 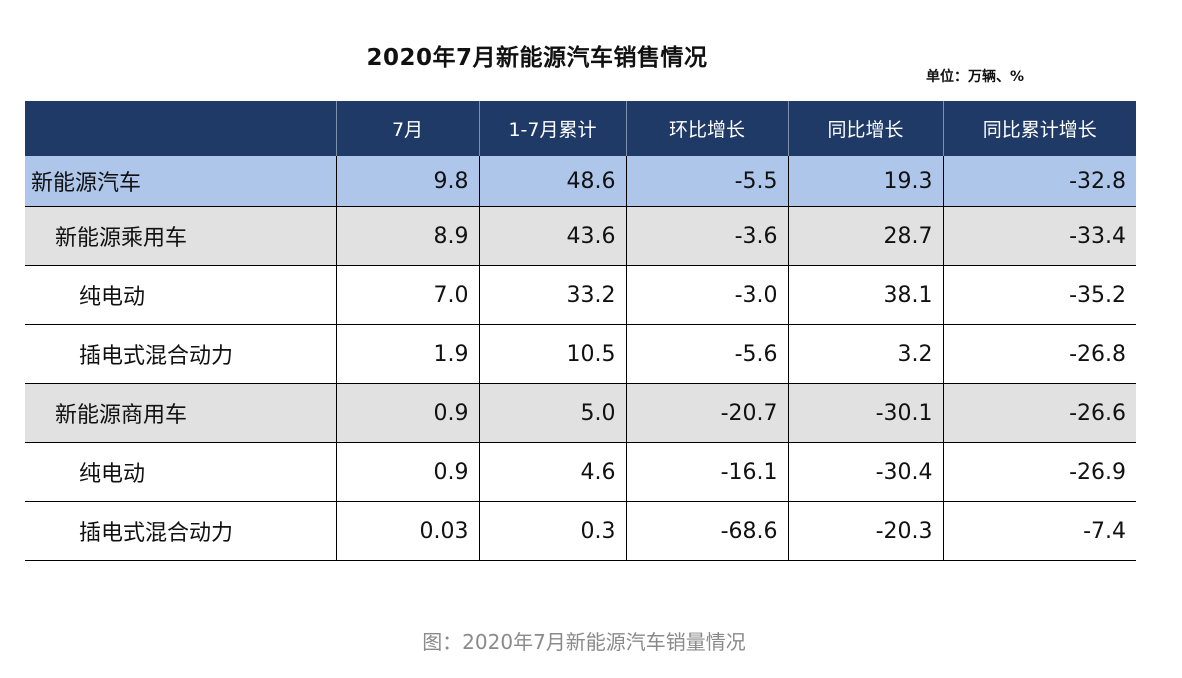 What do you see at coordinates (865, 472) in the screenshot?
I see `cell-yoy-growth: -30.4` at bounding box center [865, 472].